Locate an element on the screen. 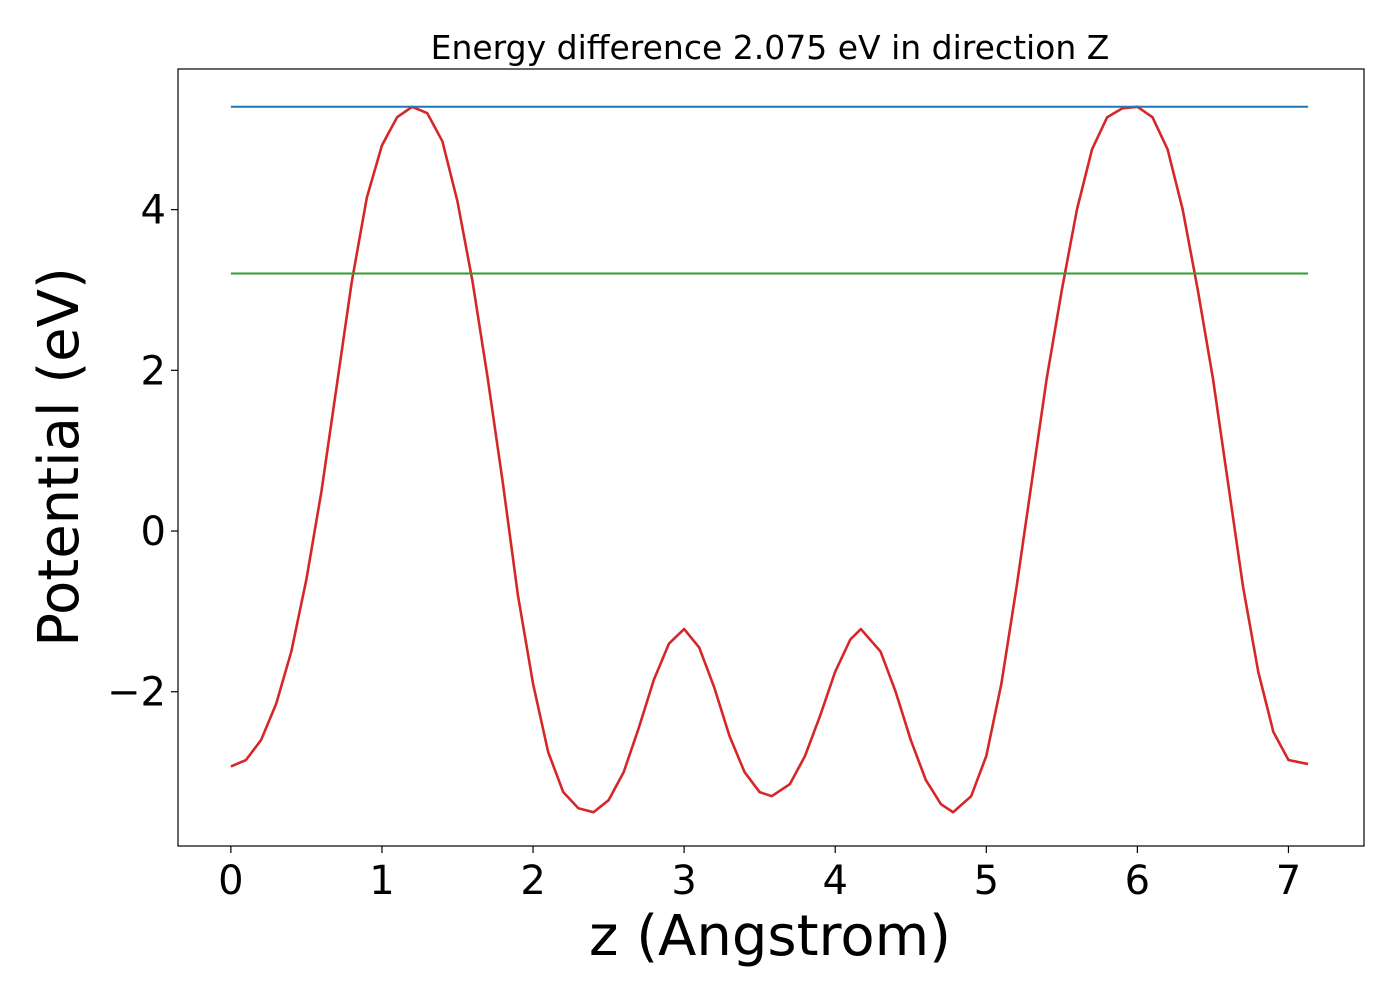  y-axis-label: Potential (eV) is located at coordinates (59, 457).